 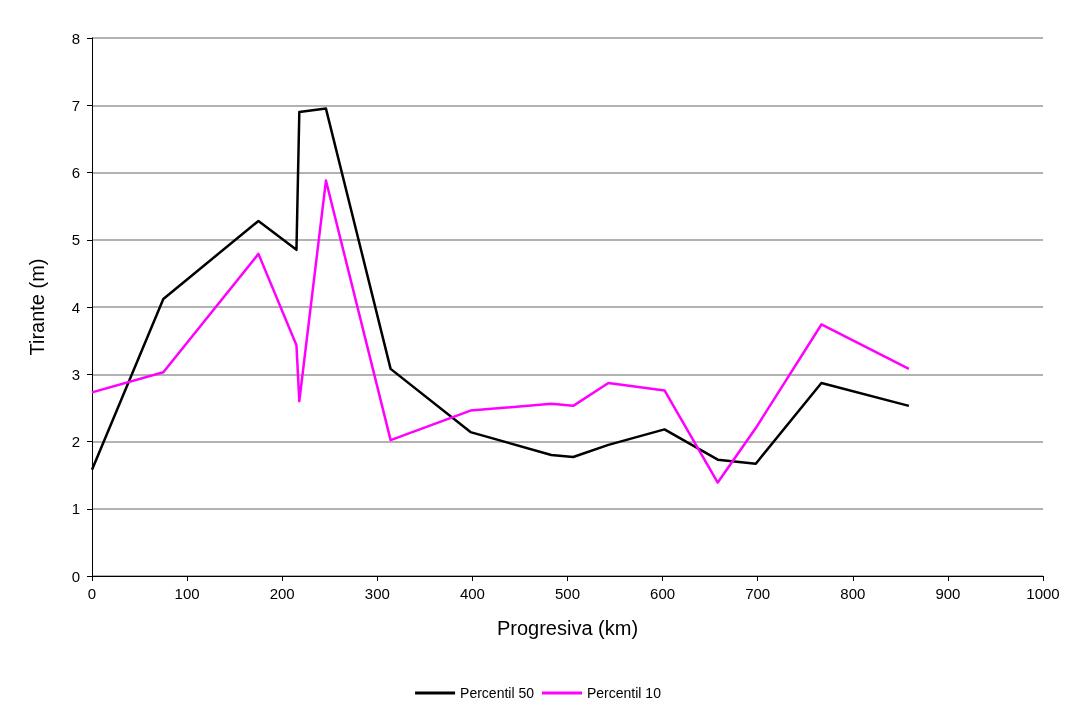 What do you see at coordinates (1043, 593) in the screenshot?
I see `x-tick-label: 1000` at bounding box center [1043, 593].